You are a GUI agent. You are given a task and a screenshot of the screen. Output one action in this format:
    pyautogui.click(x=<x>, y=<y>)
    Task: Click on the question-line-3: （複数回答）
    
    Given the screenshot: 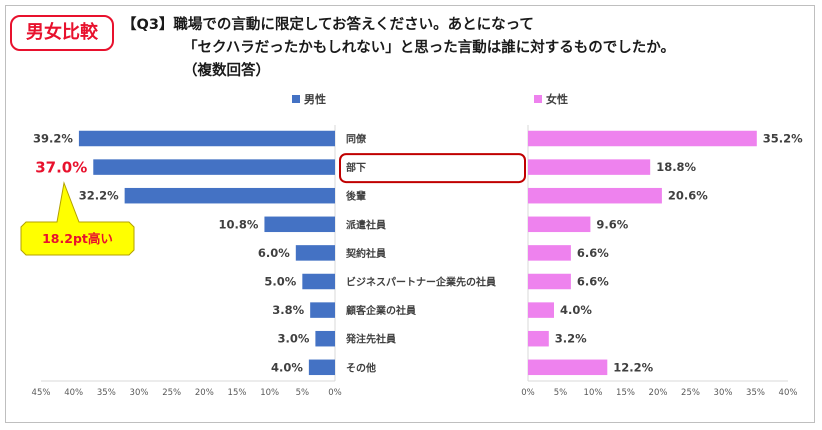 What is the action you would take?
    pyautogui.click(x=226, y=71)
    